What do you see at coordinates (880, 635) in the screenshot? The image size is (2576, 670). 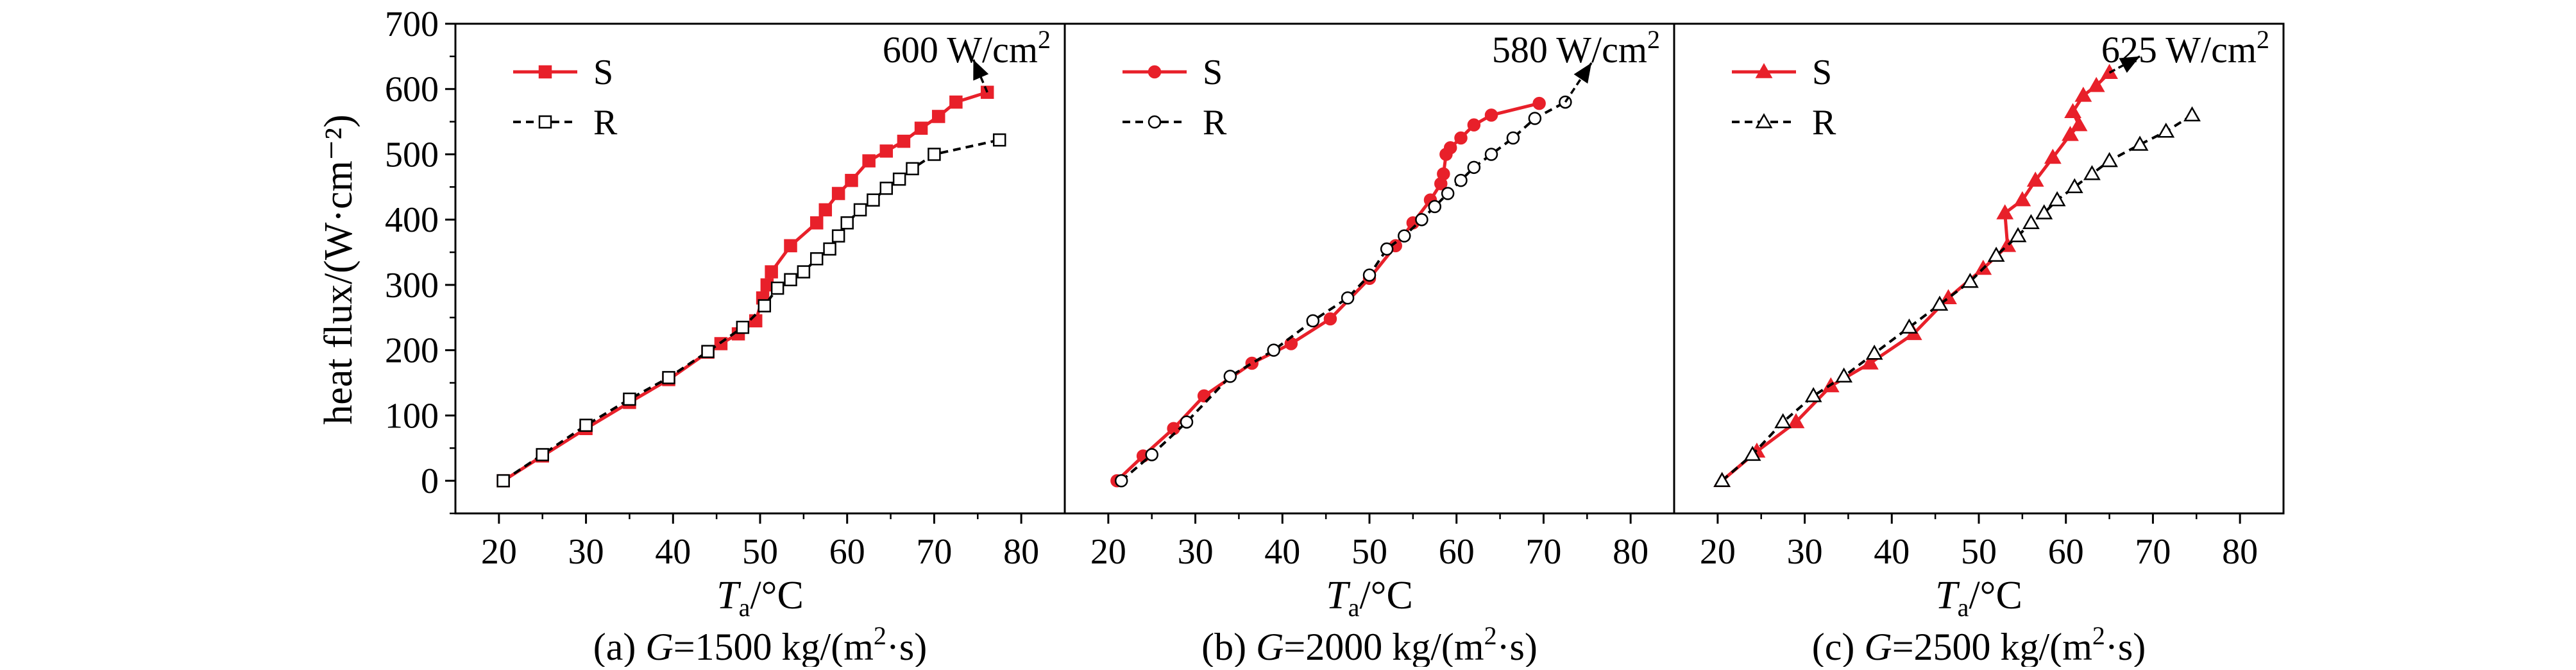 I see `caption-sup: 2` at bounding box center [880, 635].